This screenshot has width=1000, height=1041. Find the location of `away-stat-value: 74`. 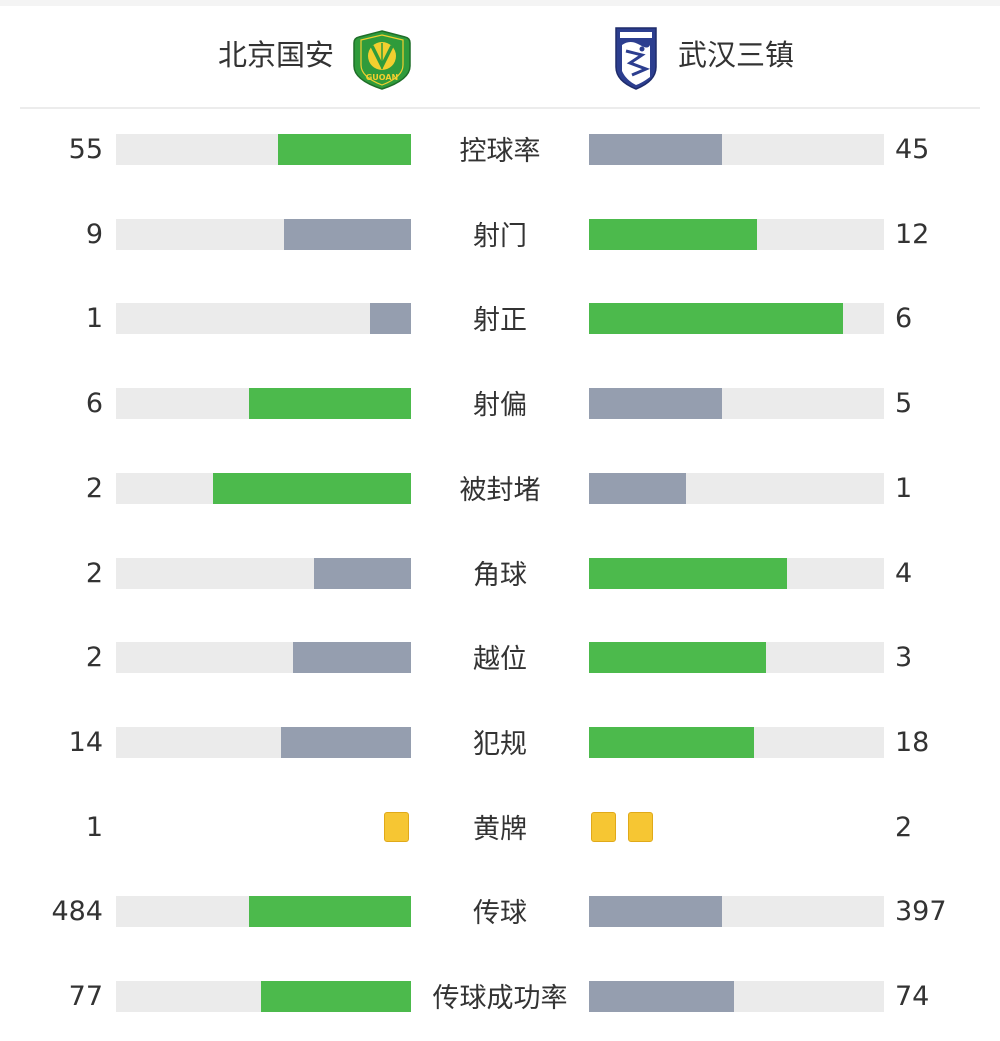

away-stat-value: 74 is located at coordinates (912, 996).